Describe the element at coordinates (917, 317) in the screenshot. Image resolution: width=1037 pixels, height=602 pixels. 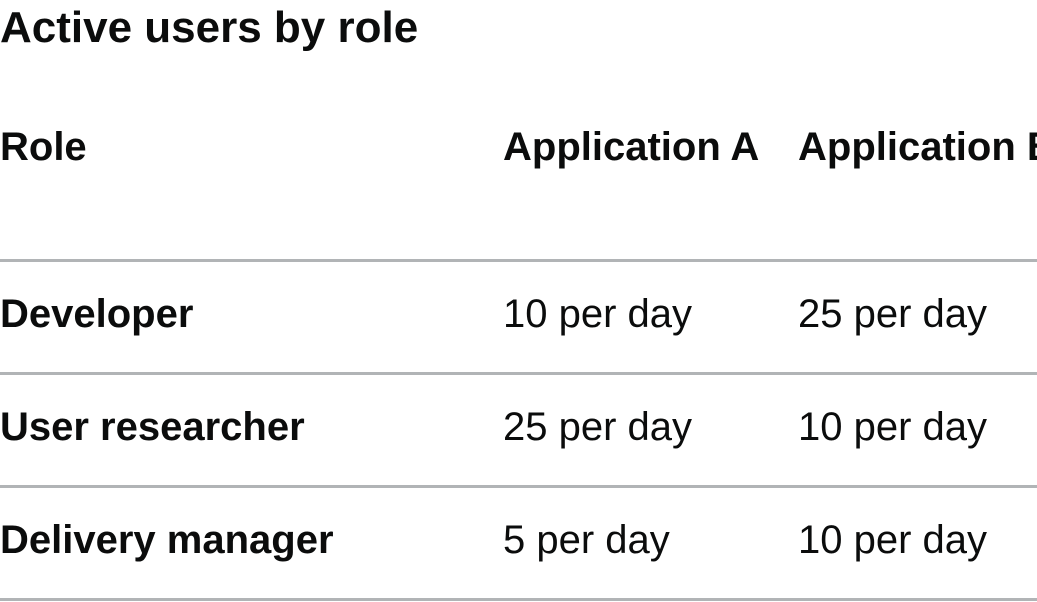
I see `cell-application-b: 25 per day` at that location.